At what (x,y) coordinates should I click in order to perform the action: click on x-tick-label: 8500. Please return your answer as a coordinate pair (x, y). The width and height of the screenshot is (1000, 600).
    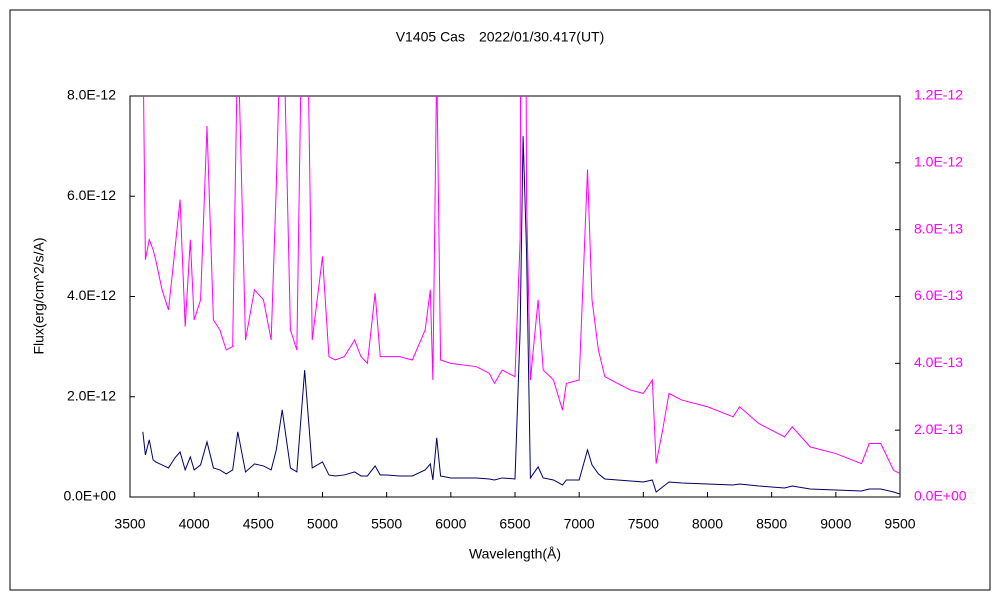
    Looking at the image, I should click on (771, 524).